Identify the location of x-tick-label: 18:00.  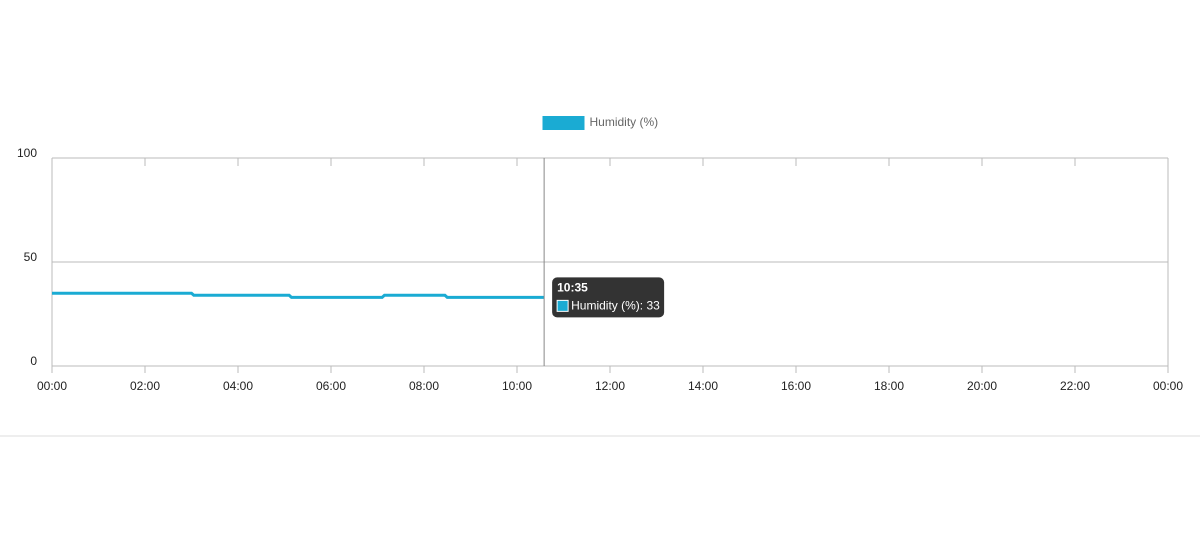
(889, 386).